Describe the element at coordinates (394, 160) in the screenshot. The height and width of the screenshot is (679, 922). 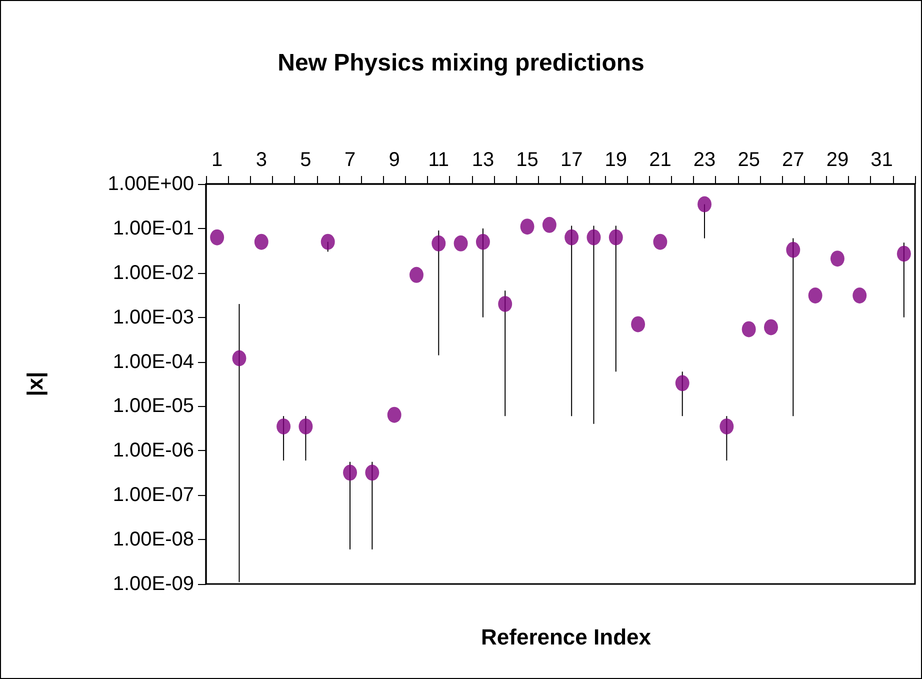
I see `x-tick-label: 9` at that location.